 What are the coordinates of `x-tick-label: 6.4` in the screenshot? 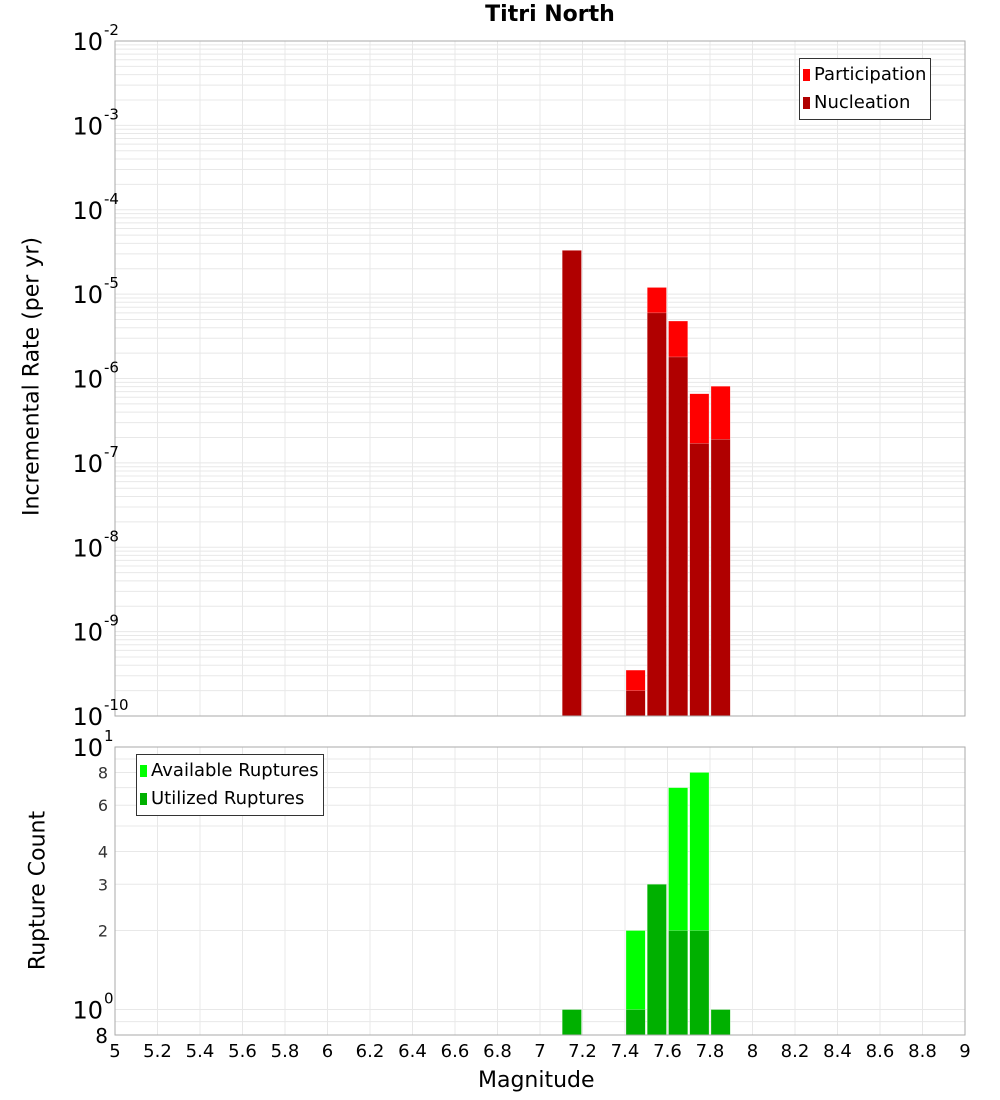 It's located at (412, 1051).